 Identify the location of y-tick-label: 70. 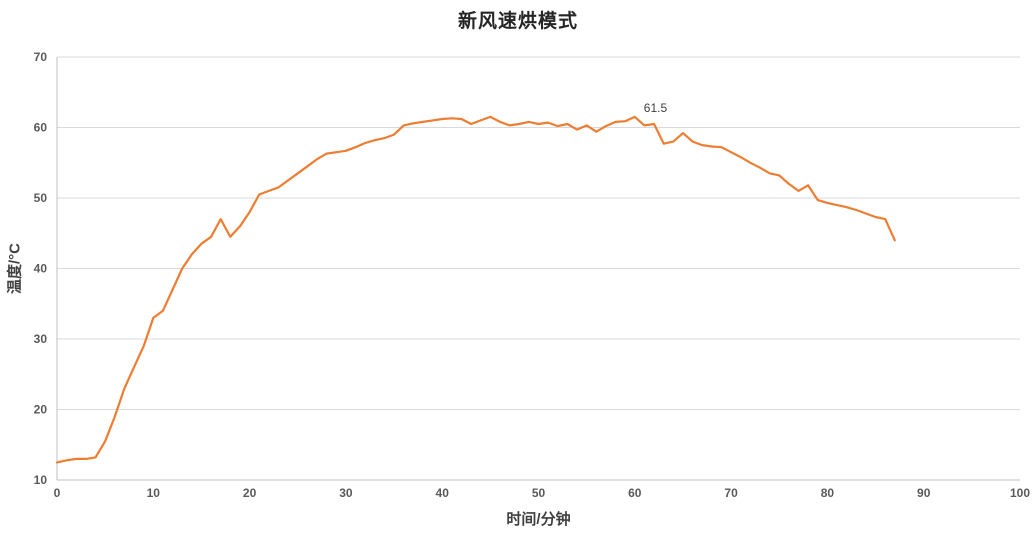
(41, 57).